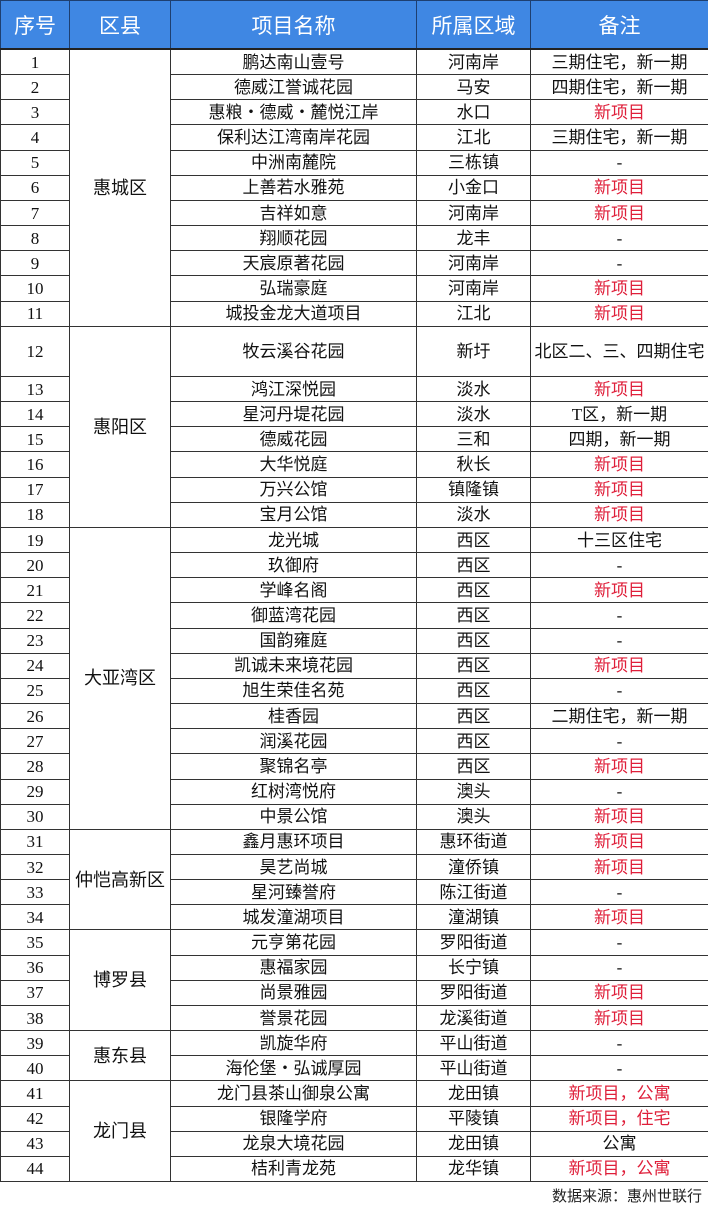  I want to click on row-number: 10, so click(35, 288).